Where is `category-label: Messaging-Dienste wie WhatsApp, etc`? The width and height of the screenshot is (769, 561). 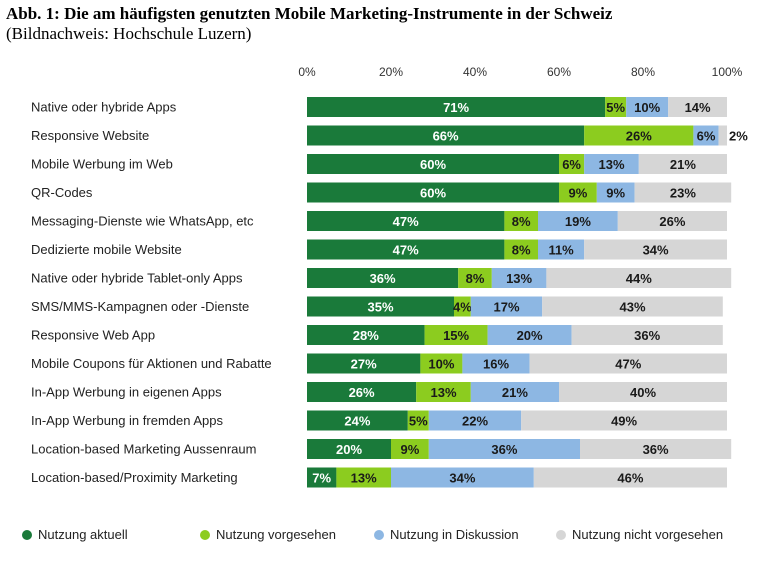
category-label: Messaging-Dienste wie WhatsApp, etc is located at coordinates (142, 221).